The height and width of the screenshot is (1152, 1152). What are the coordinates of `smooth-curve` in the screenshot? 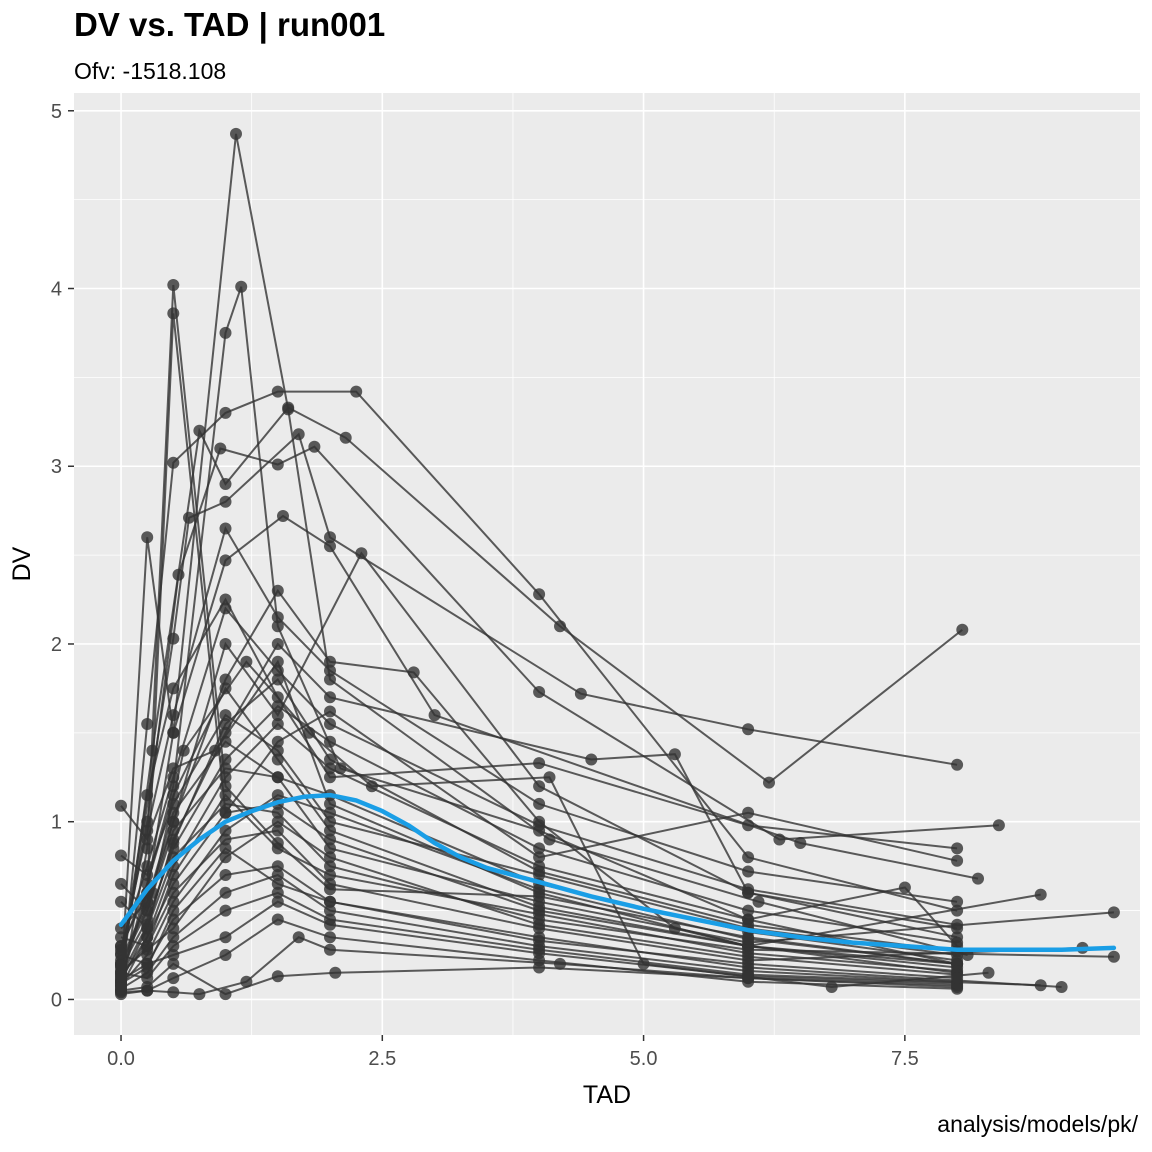 It's located at (617, 872).